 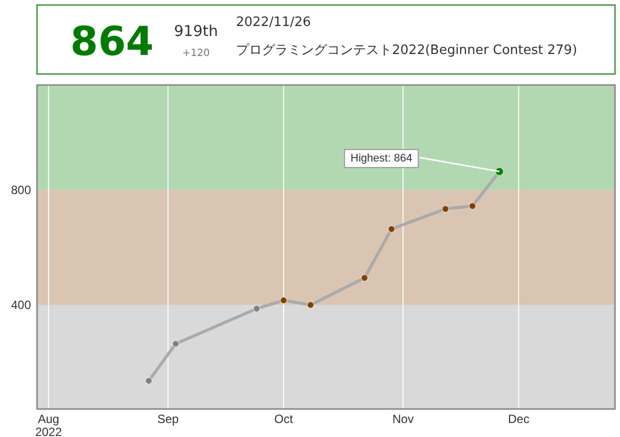 I want to click on x-tick-label: Dec, so click(x=519, y=419).